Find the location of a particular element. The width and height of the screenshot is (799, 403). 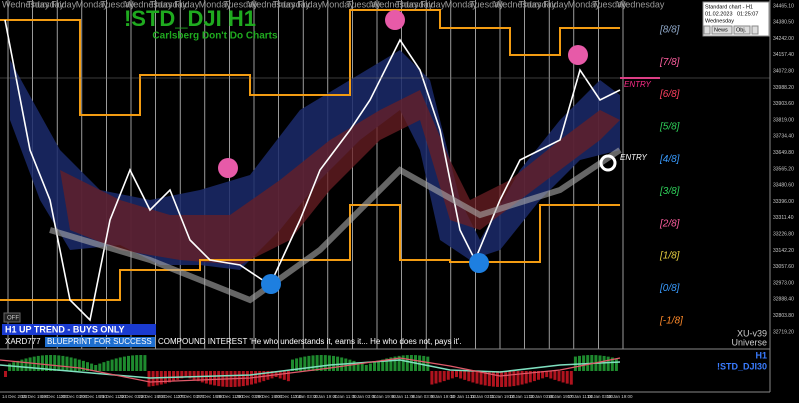

date-label: 9 Jan 19:00 is located at coordinates (443, 396).